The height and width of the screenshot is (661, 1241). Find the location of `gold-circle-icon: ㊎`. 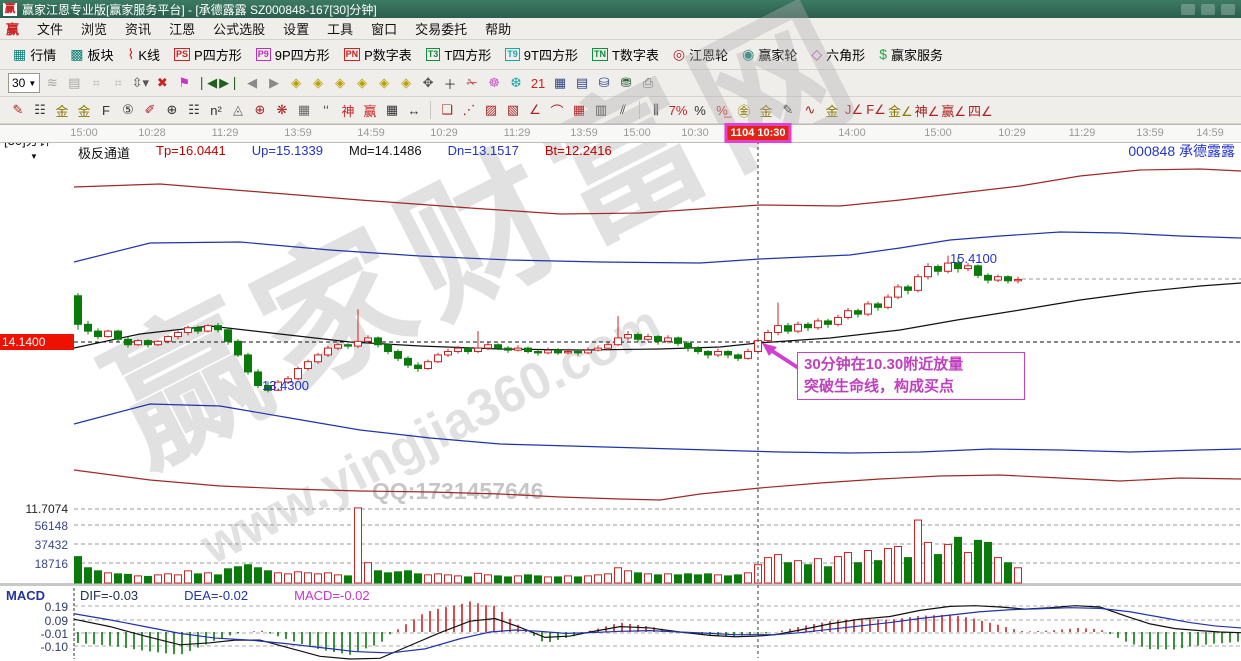

gold-circle-icon: ㊎ is located at coordinates (744, 111).